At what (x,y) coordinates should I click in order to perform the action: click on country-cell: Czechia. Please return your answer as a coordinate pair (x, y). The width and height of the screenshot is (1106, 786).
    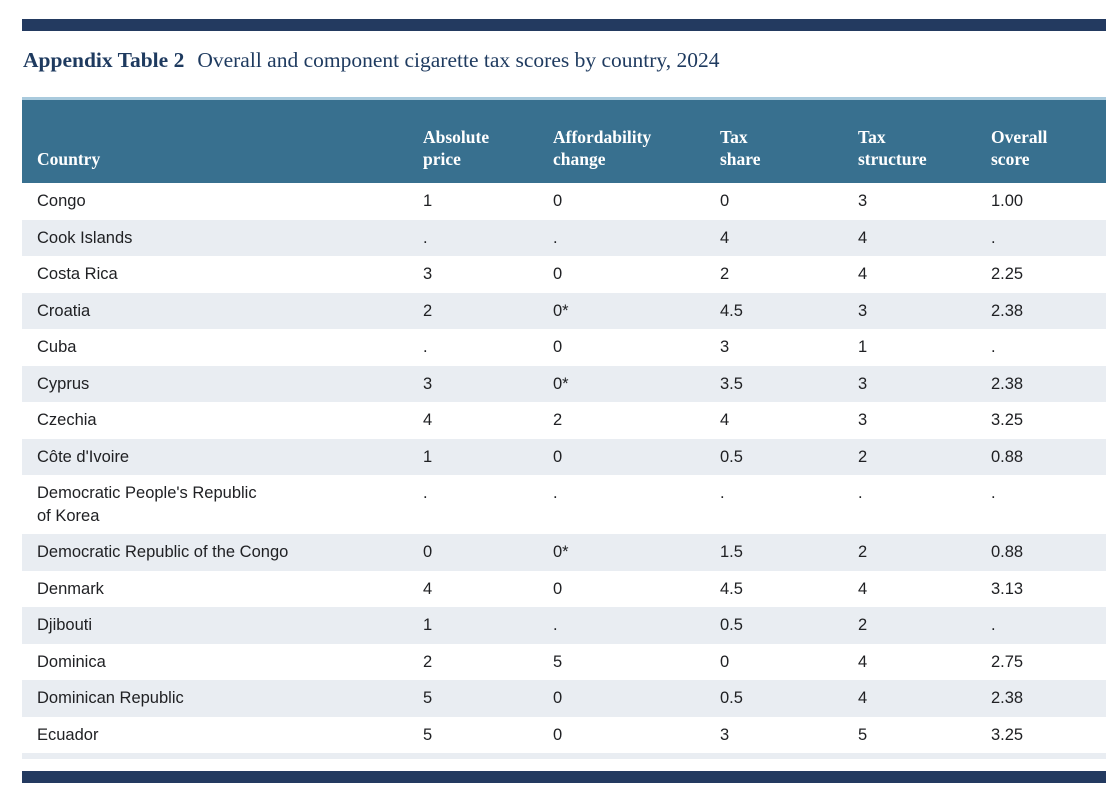
    Looking at the image, I should click on (67, 420).